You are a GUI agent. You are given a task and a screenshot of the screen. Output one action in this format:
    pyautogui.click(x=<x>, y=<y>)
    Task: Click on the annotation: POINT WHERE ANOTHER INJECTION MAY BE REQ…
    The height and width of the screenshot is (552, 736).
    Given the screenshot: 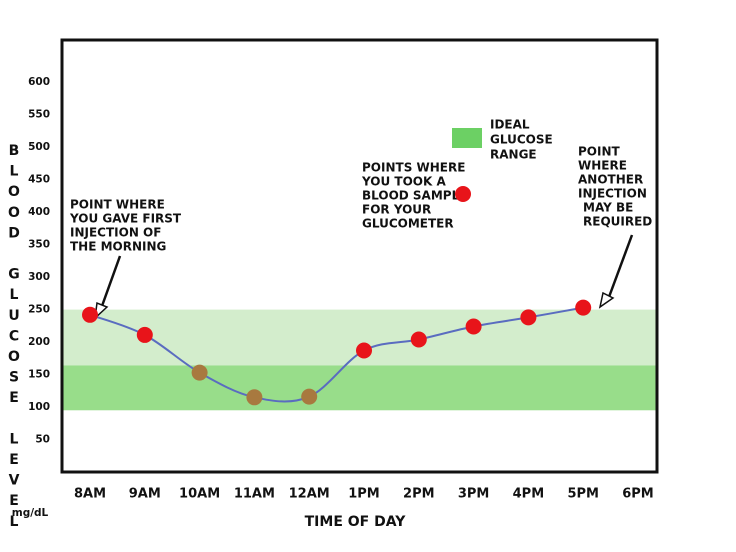 What is the action you would take?
    pyautogui.click(x=615, y=187)
    